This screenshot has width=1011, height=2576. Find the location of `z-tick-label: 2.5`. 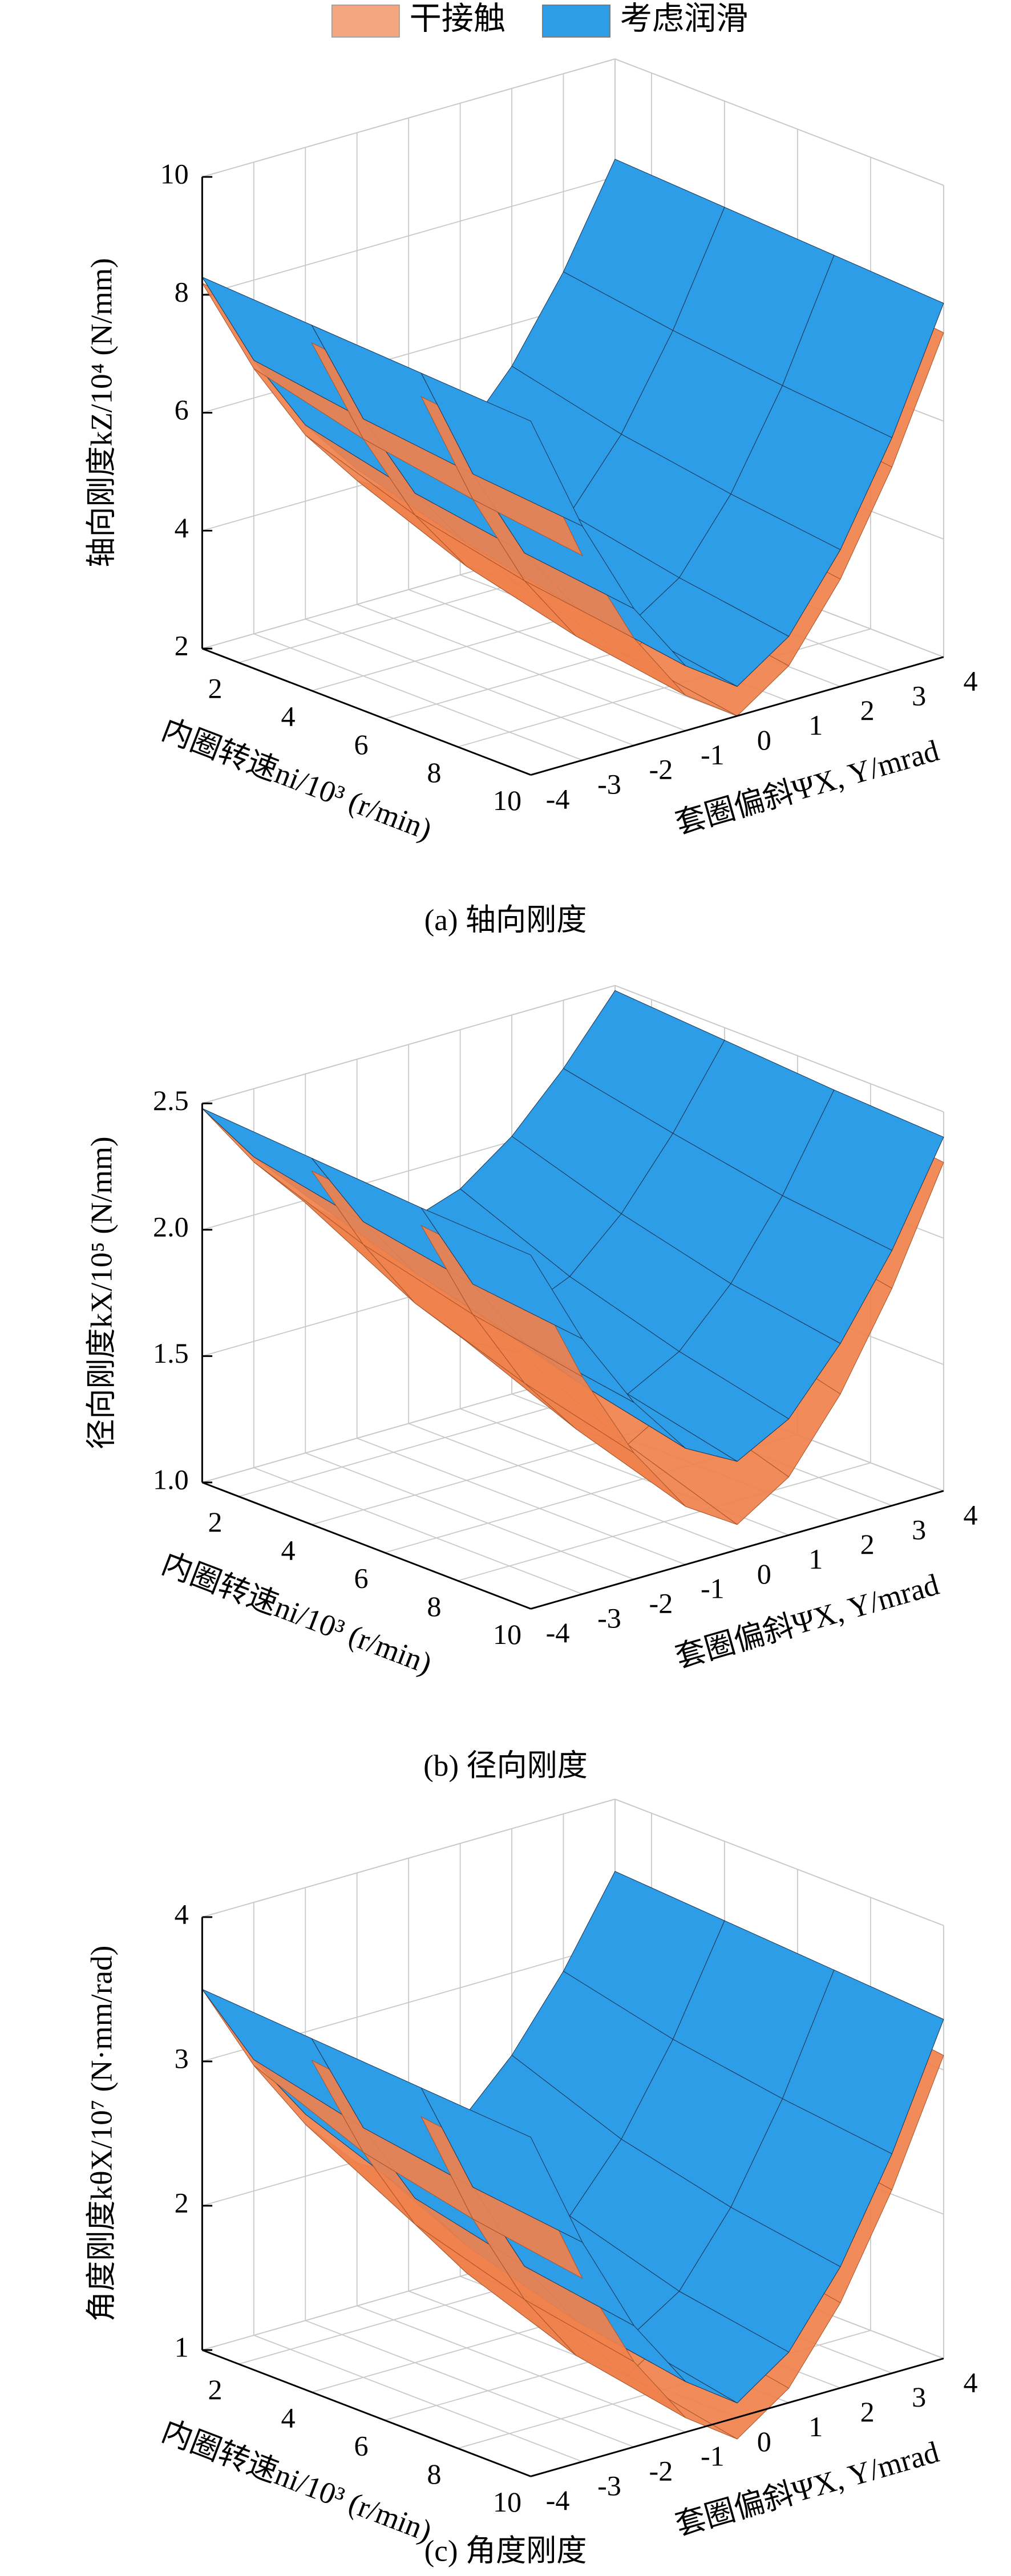

z-tick-label: 2.5 is located at coordinates (171, 1100).